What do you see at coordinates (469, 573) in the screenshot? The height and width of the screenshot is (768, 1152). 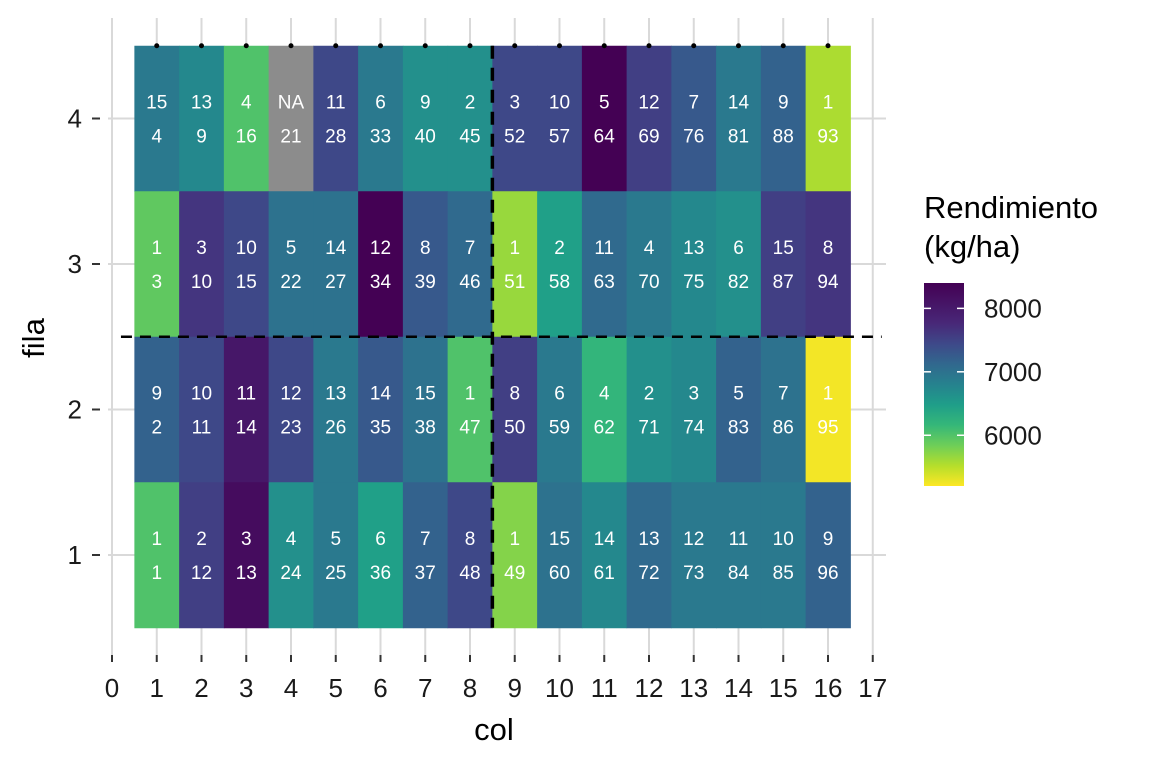 I see `cell-label-bottom: 48` at bounding box center [469, 573].